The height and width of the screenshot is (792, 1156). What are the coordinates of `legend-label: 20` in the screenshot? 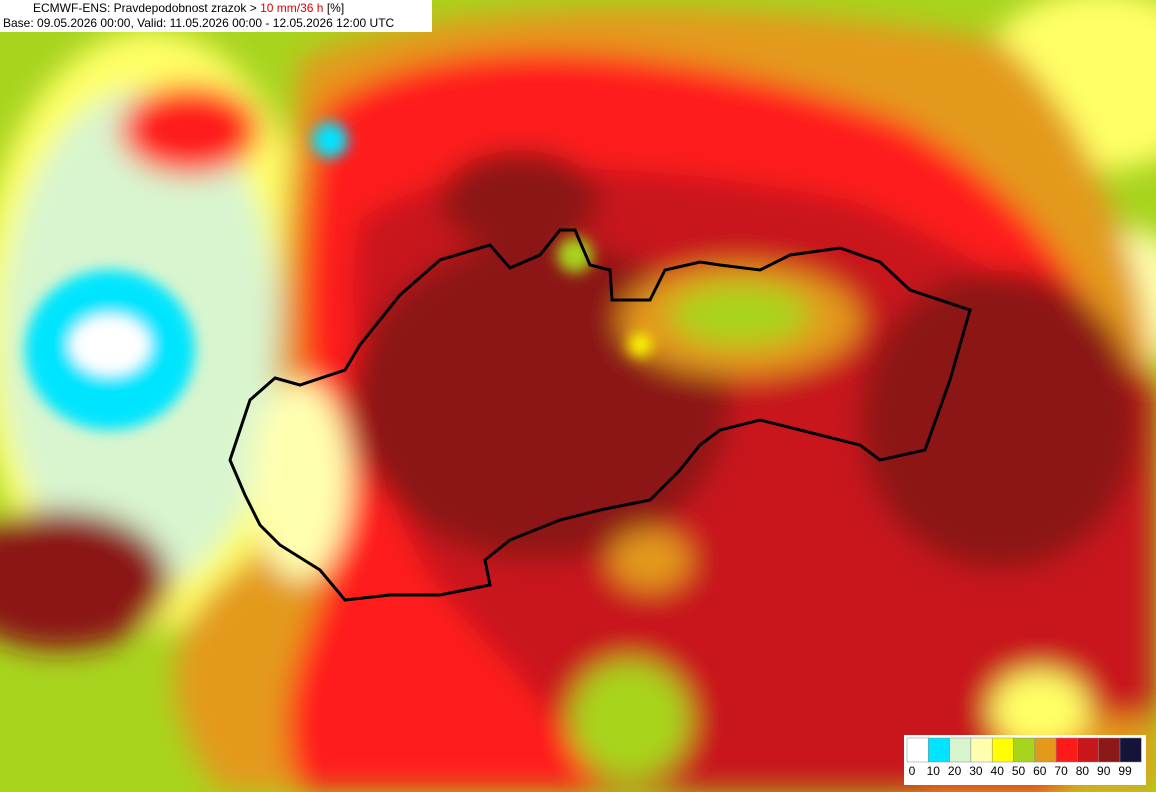 It's located at (955, 771).